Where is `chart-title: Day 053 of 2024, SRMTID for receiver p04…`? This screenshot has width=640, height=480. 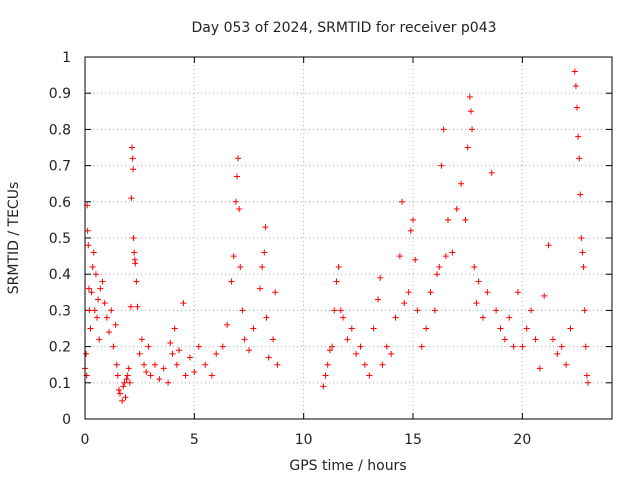 chart-title: Day 053 of 2024, SRMTID for receiver p04… is located at coordinates (343, 28).